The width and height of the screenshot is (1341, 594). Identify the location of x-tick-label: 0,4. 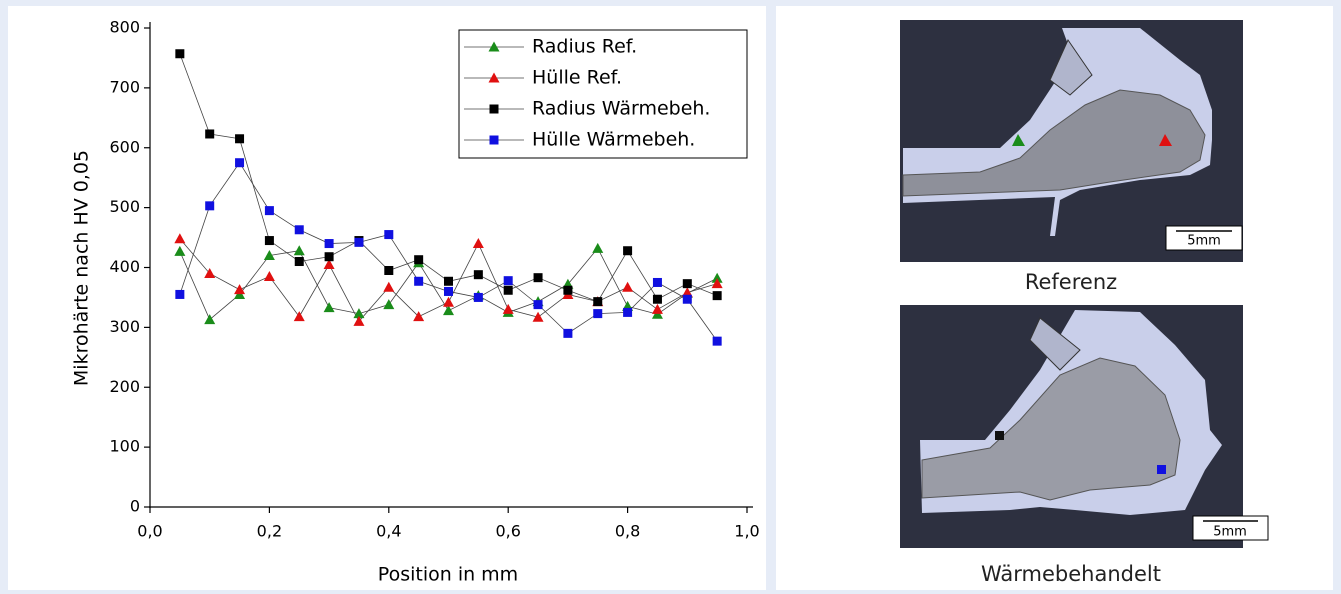
(388, 531).